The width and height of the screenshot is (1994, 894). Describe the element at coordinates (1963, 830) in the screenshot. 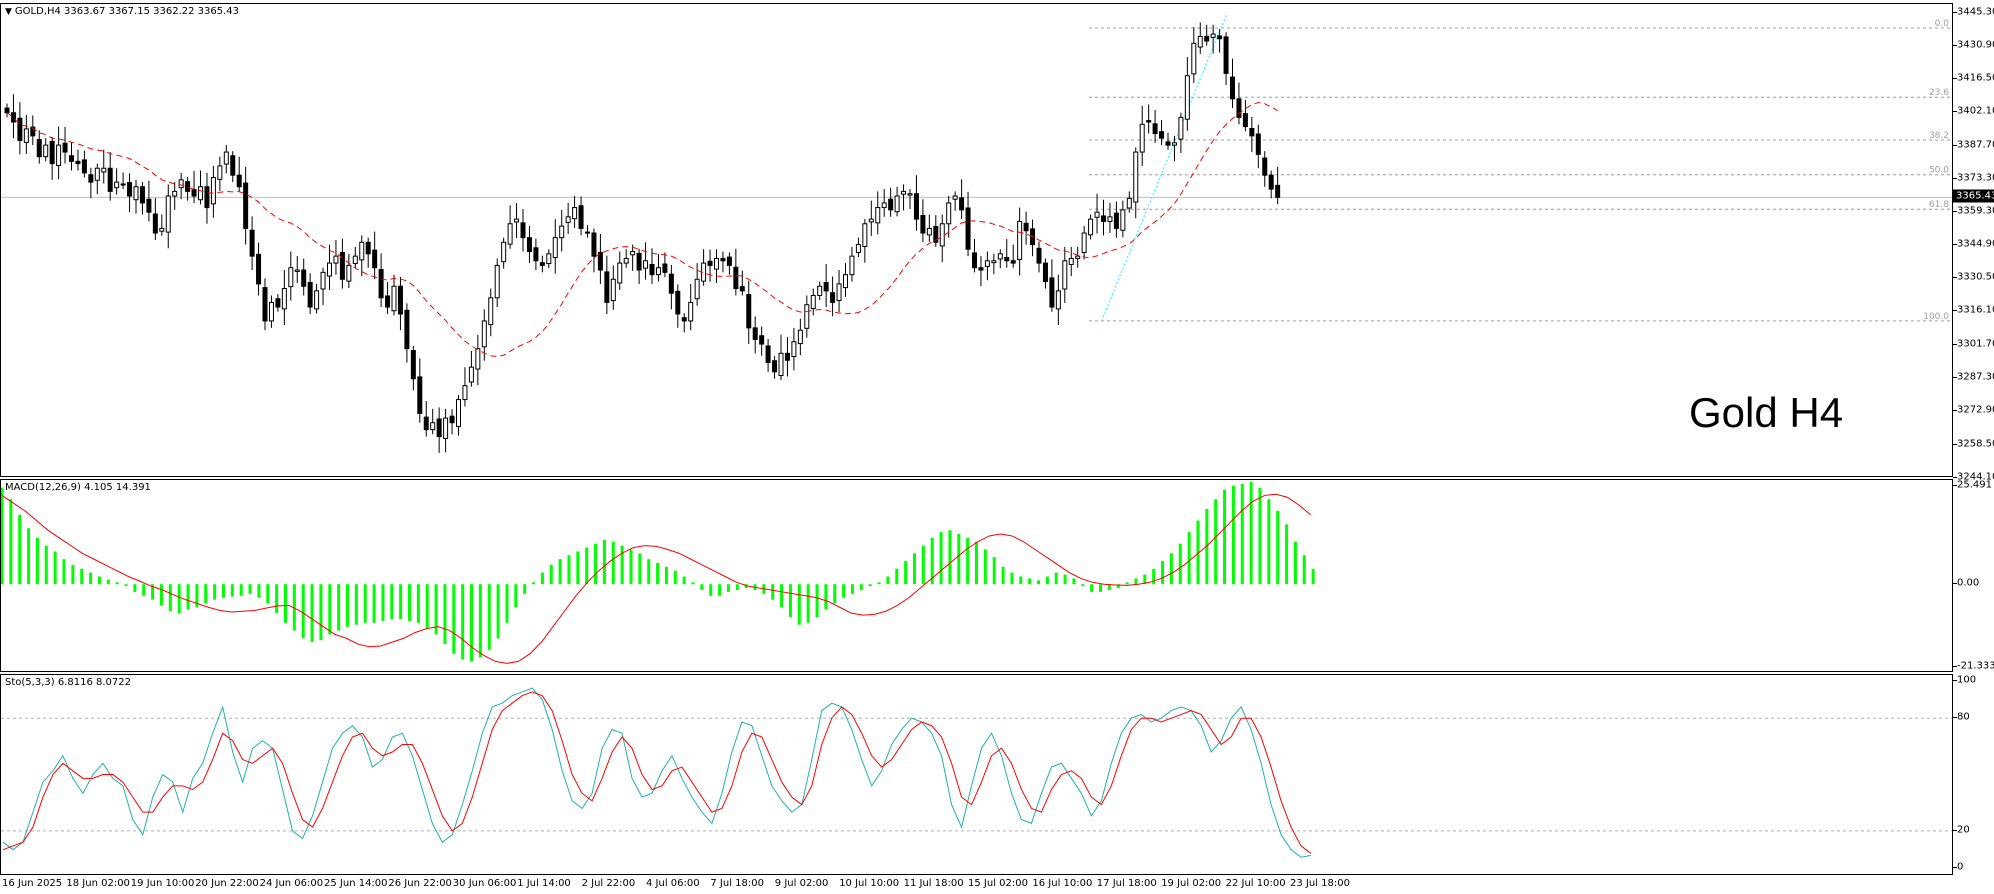

I see `stoch-tick-label: 20` at that location.